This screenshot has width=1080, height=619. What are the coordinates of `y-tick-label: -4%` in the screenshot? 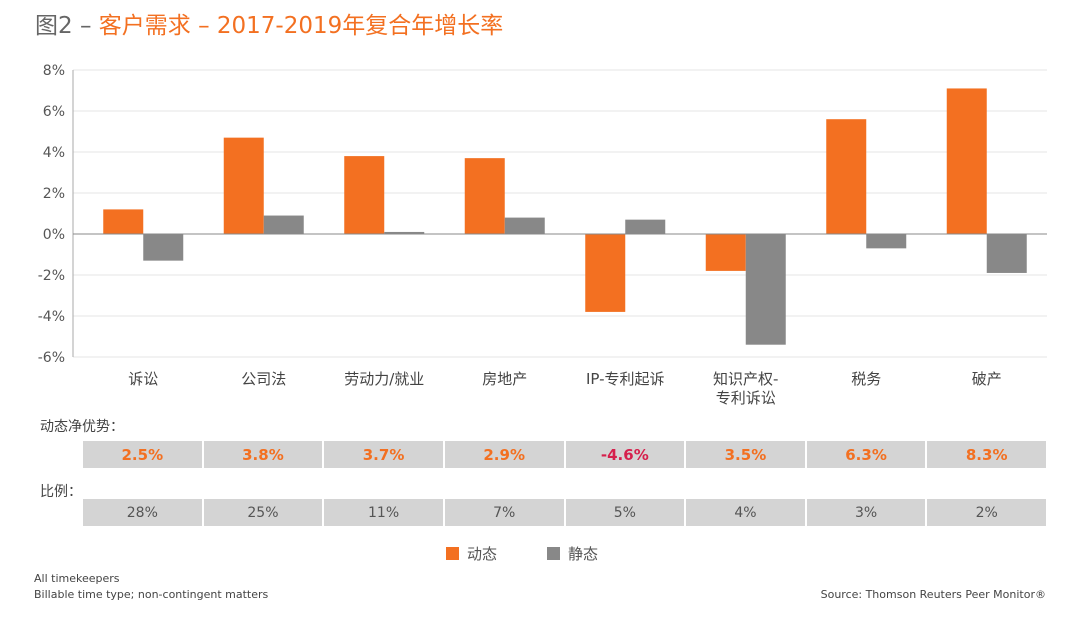 It's located at (51, 317).